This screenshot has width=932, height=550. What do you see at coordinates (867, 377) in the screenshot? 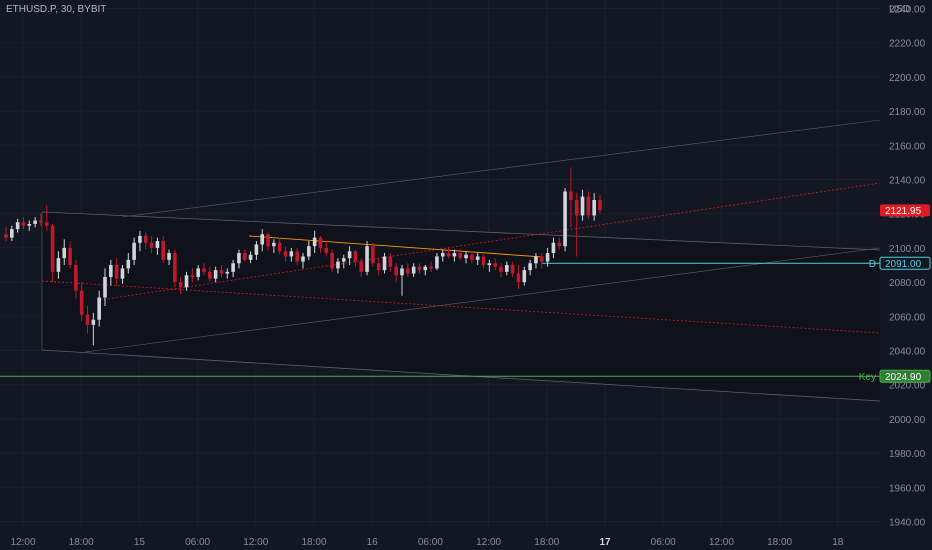
I see `level-name-key: Key` at bounding box center [867, 377].